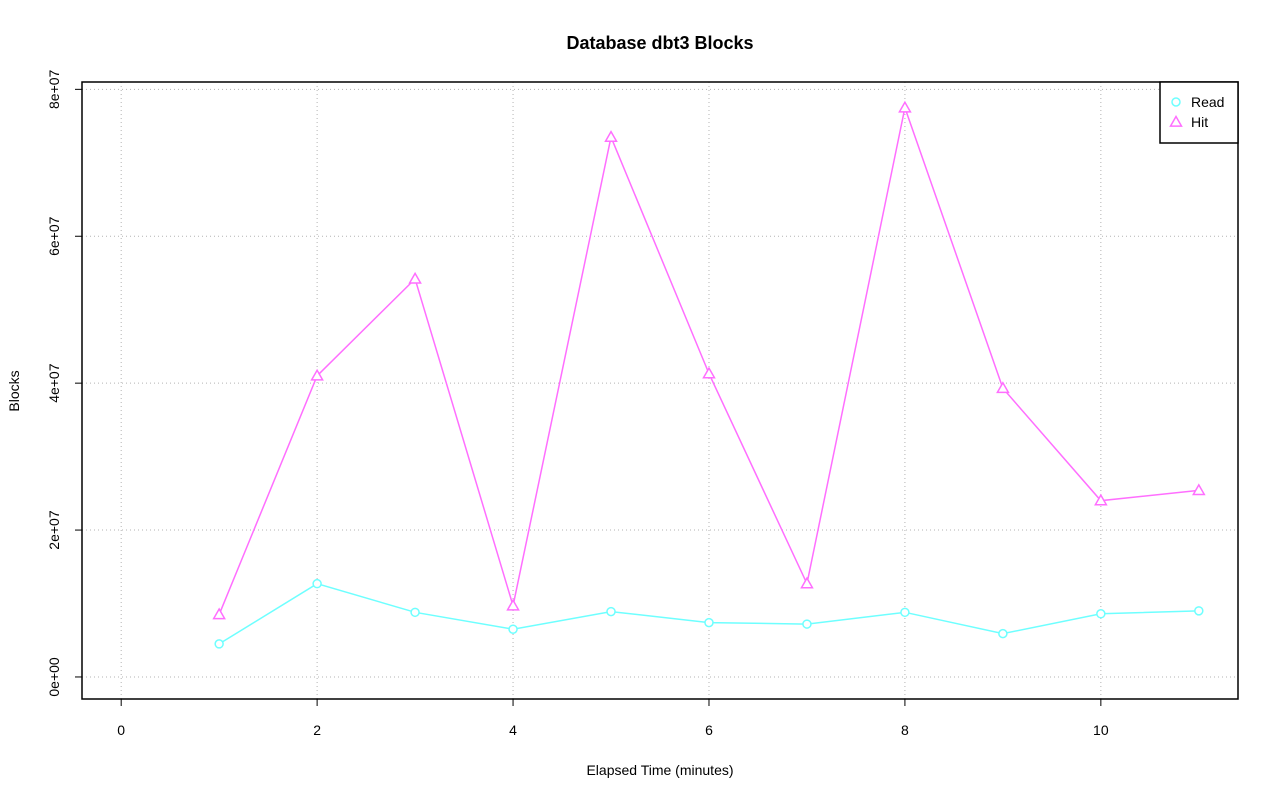  Describe the element at coordinates (659, 770) in the screenshot. I see `x-axis-label: Elapsed Time (minutes)` at that location.